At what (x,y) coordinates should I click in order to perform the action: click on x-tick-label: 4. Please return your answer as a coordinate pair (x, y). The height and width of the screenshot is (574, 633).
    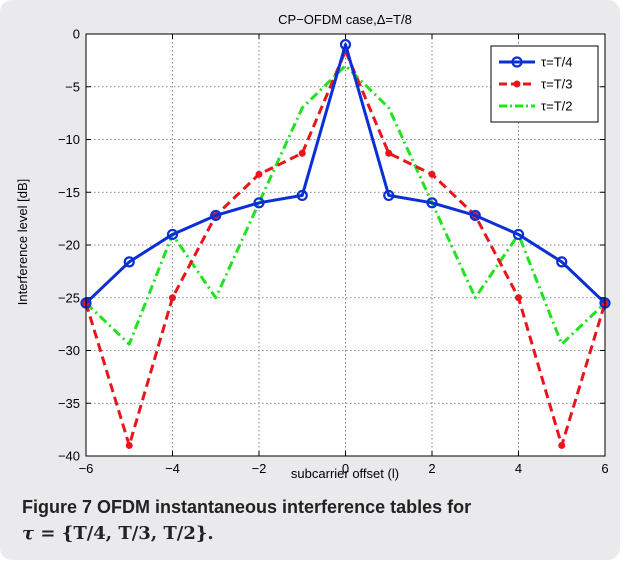
    Looking at the image, I should click on (518, 468).